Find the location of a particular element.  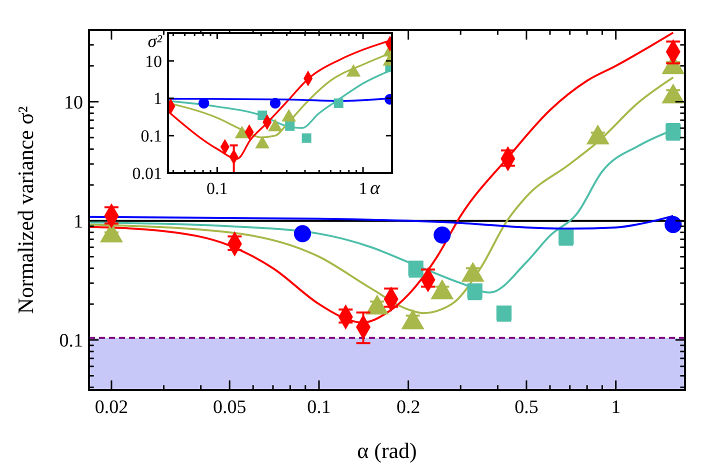

x-tick-label: 1 is located at coordinates (616, 407).